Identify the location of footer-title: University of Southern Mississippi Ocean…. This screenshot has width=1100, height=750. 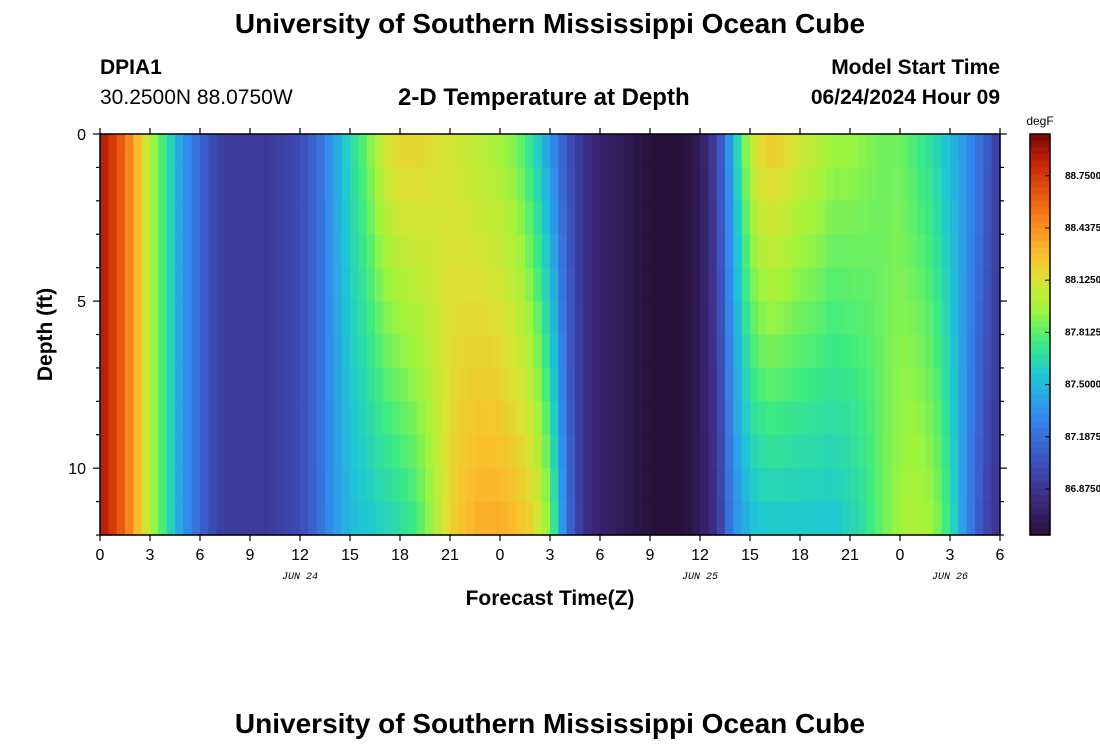
(550, 723).